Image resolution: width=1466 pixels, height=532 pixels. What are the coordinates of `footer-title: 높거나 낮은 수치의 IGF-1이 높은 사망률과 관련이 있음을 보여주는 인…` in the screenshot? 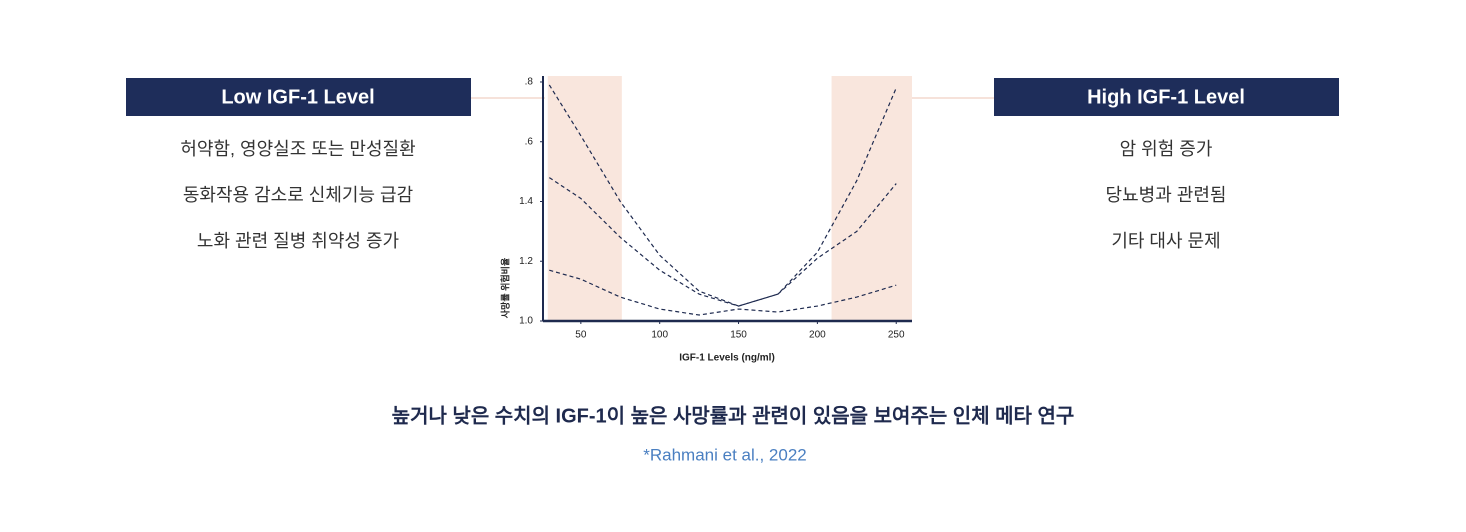 It's located at (733, 415).